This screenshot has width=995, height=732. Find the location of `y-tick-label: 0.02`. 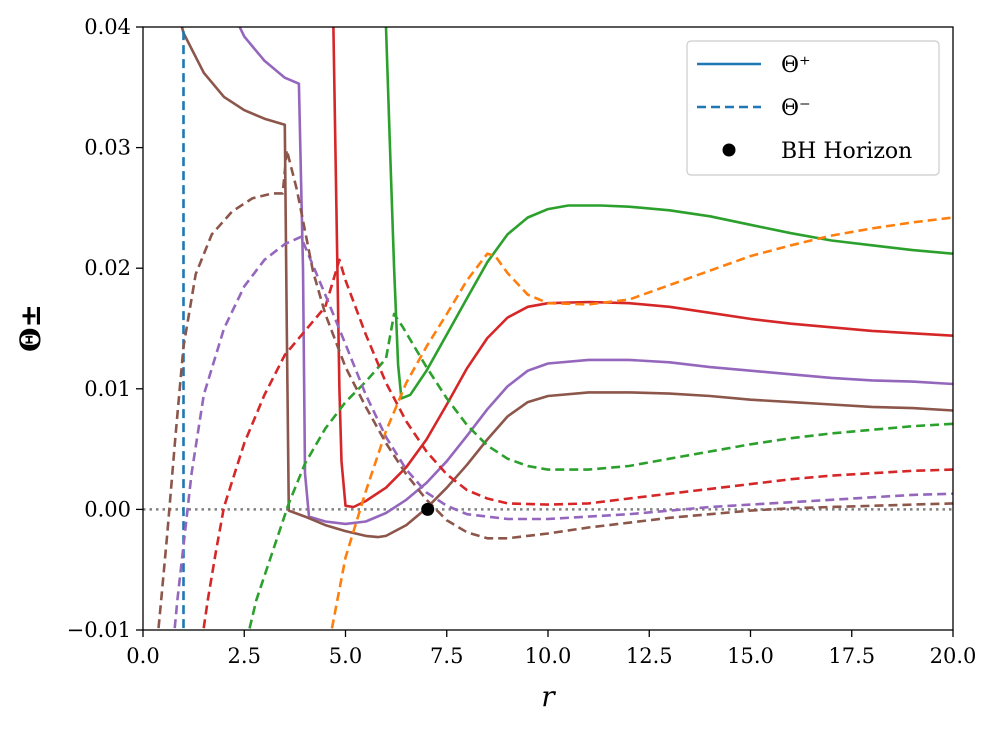

y-tick-label: 0.02 is located at coordinates (107, 268).